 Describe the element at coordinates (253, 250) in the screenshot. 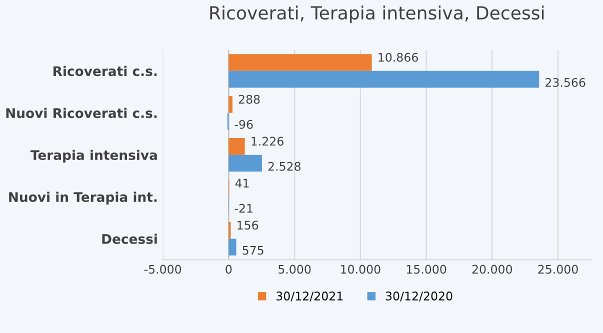

I see `data-label: 575` at that location.